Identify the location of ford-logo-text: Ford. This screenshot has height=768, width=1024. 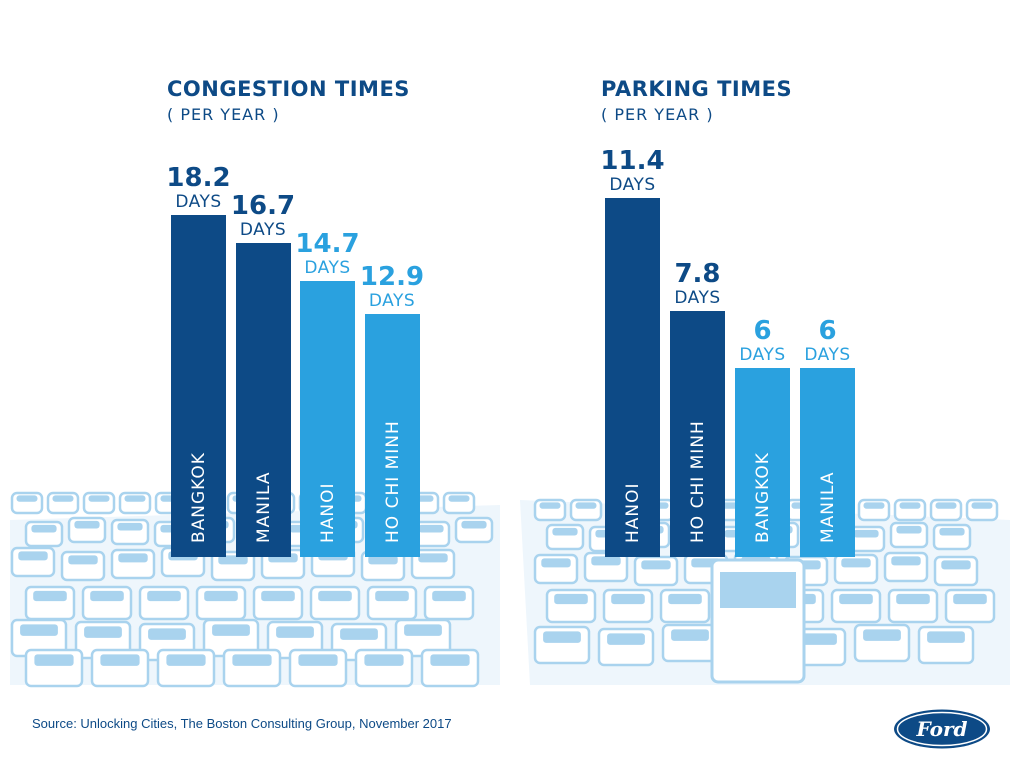
(942, 729).